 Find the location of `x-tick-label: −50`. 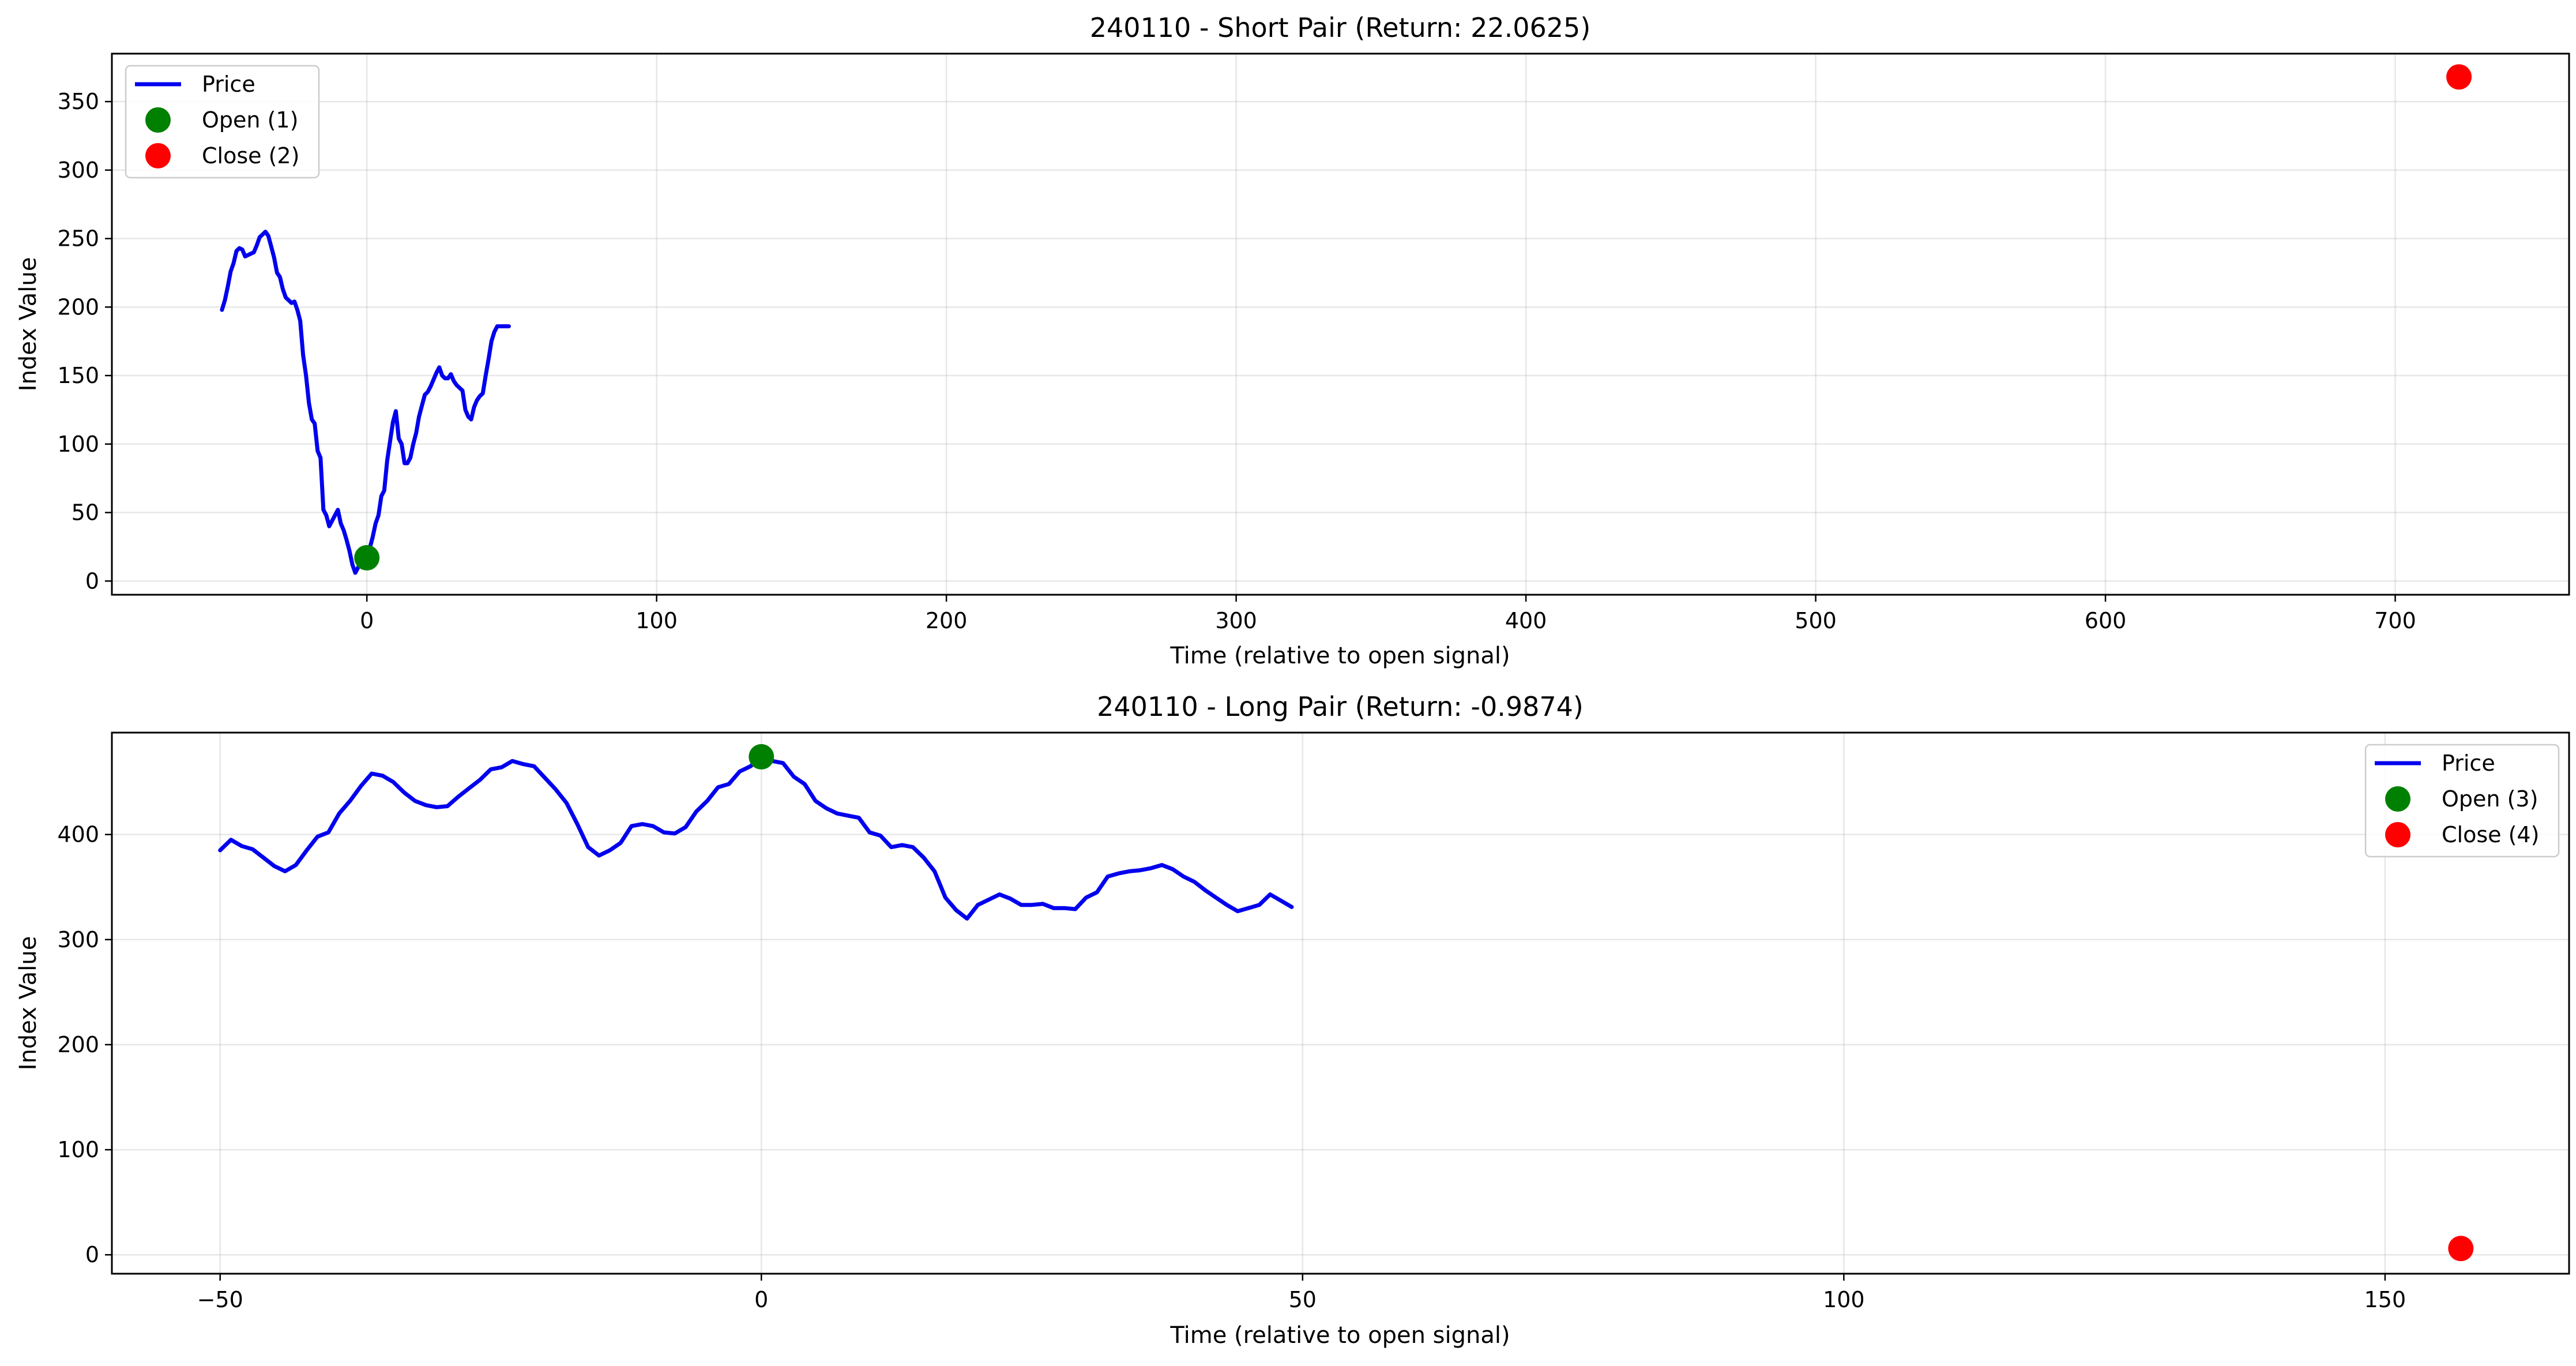

x-tick-label: −50 is located at coordinates (220, 1300).